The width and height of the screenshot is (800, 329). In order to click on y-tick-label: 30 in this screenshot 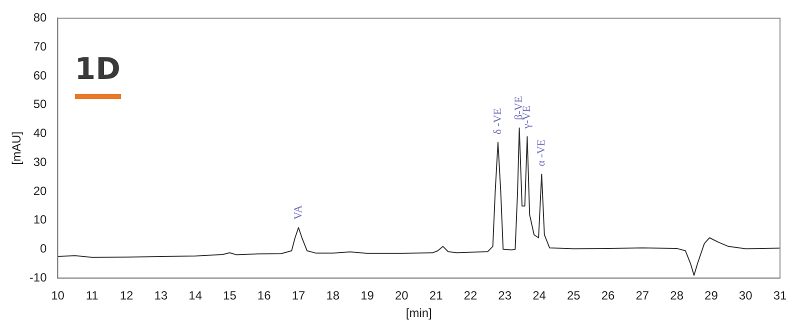, I will do `click(40, 161)`.